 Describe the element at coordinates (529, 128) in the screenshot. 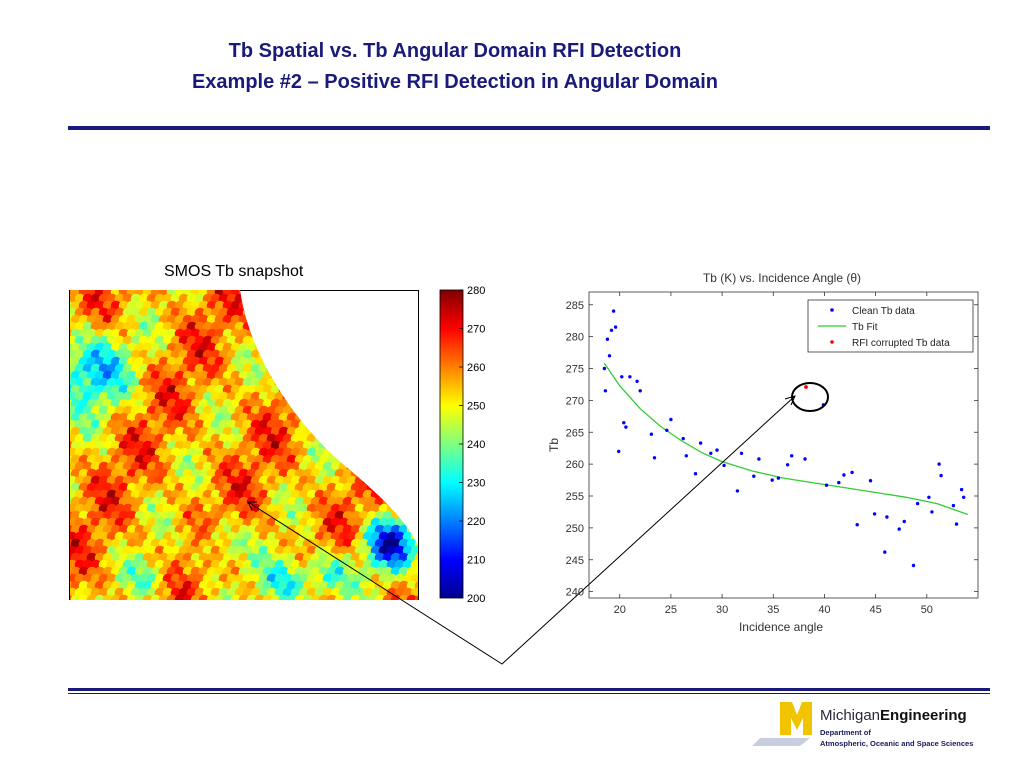

I see `title-divider` at that location.